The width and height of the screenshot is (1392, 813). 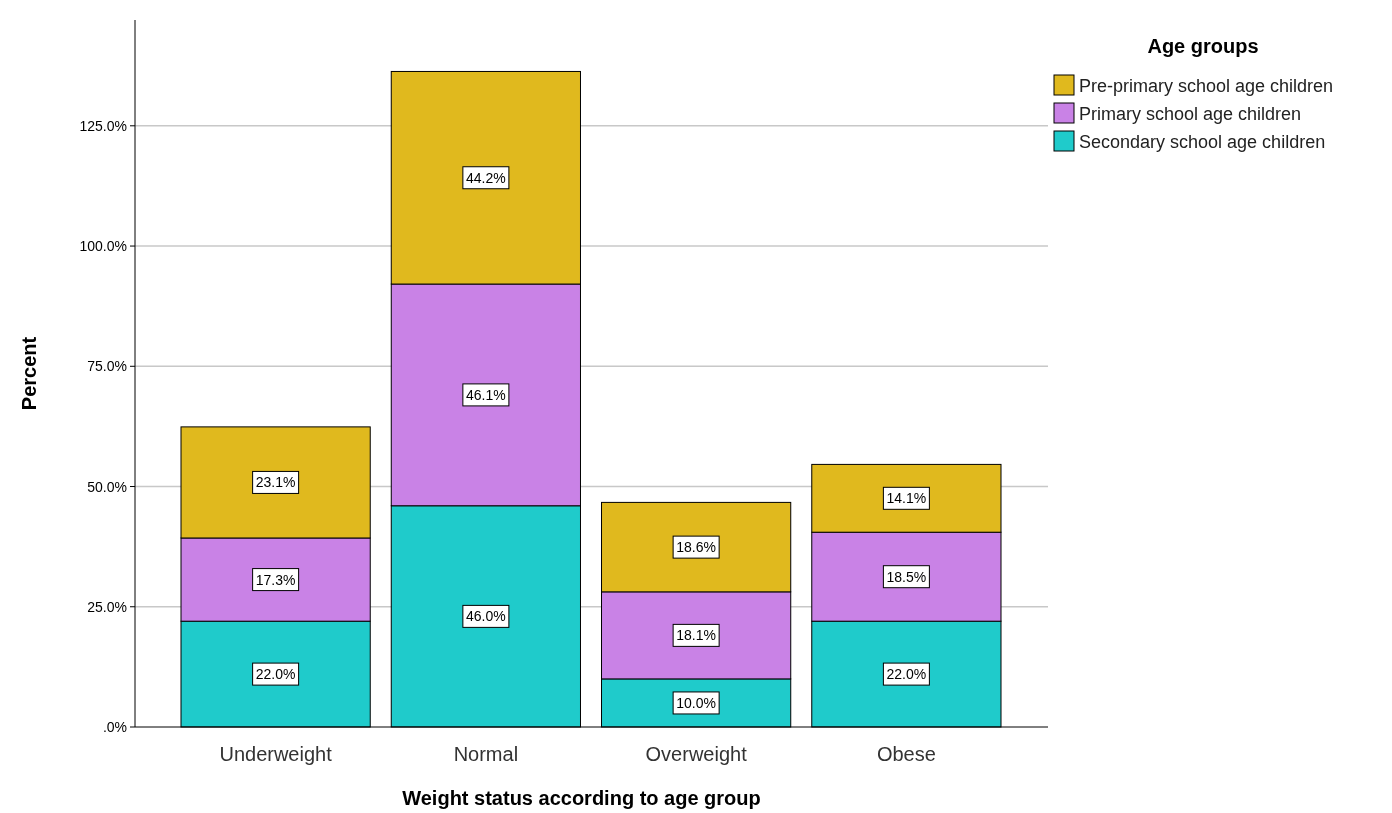 What do you see at coordinates (906, 498) in the screenshot?
I see `data-label: 14.1%` at bounding box center [906, 498].